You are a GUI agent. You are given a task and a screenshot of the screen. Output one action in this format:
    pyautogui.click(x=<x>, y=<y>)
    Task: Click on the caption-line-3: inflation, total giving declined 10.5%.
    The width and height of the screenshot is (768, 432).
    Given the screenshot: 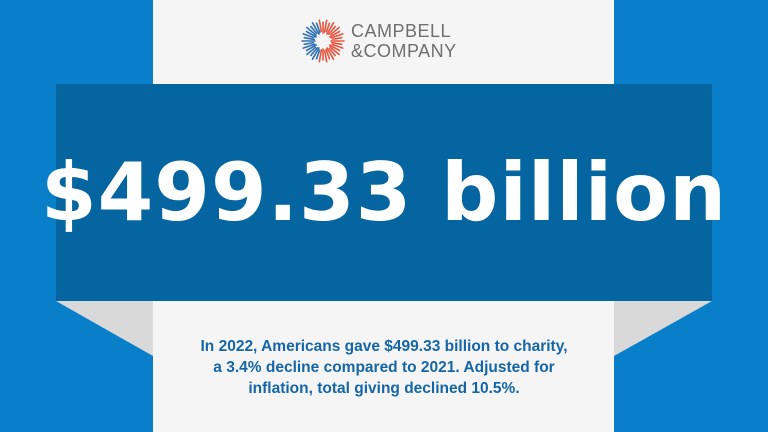 What is the action you would take?
    pyautogui.click(x=384, y=388)
    